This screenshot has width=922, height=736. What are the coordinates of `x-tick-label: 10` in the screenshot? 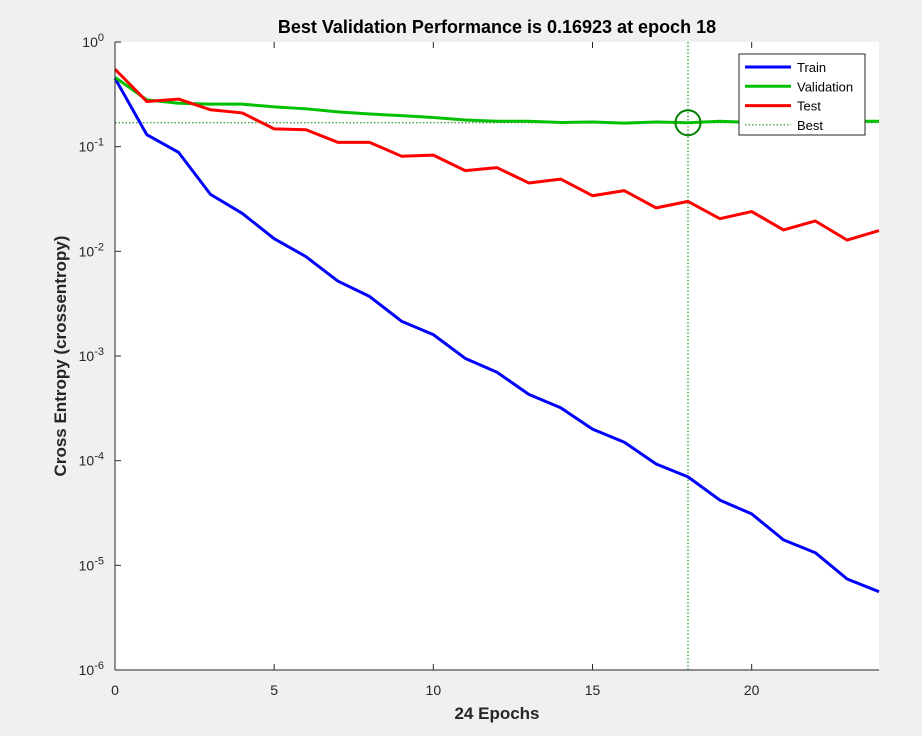 It's located at (434, 690).